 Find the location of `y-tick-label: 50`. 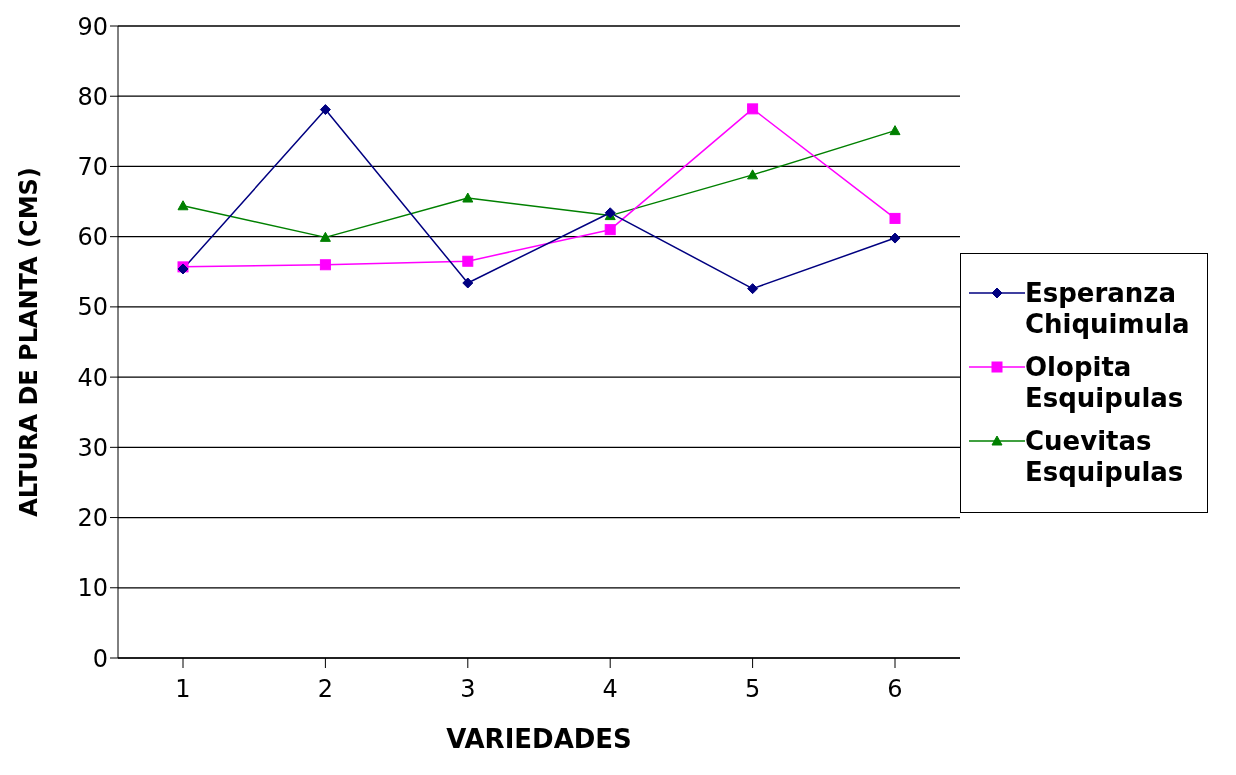

y-tick-label: 50 is located at coordinates (92, 307).